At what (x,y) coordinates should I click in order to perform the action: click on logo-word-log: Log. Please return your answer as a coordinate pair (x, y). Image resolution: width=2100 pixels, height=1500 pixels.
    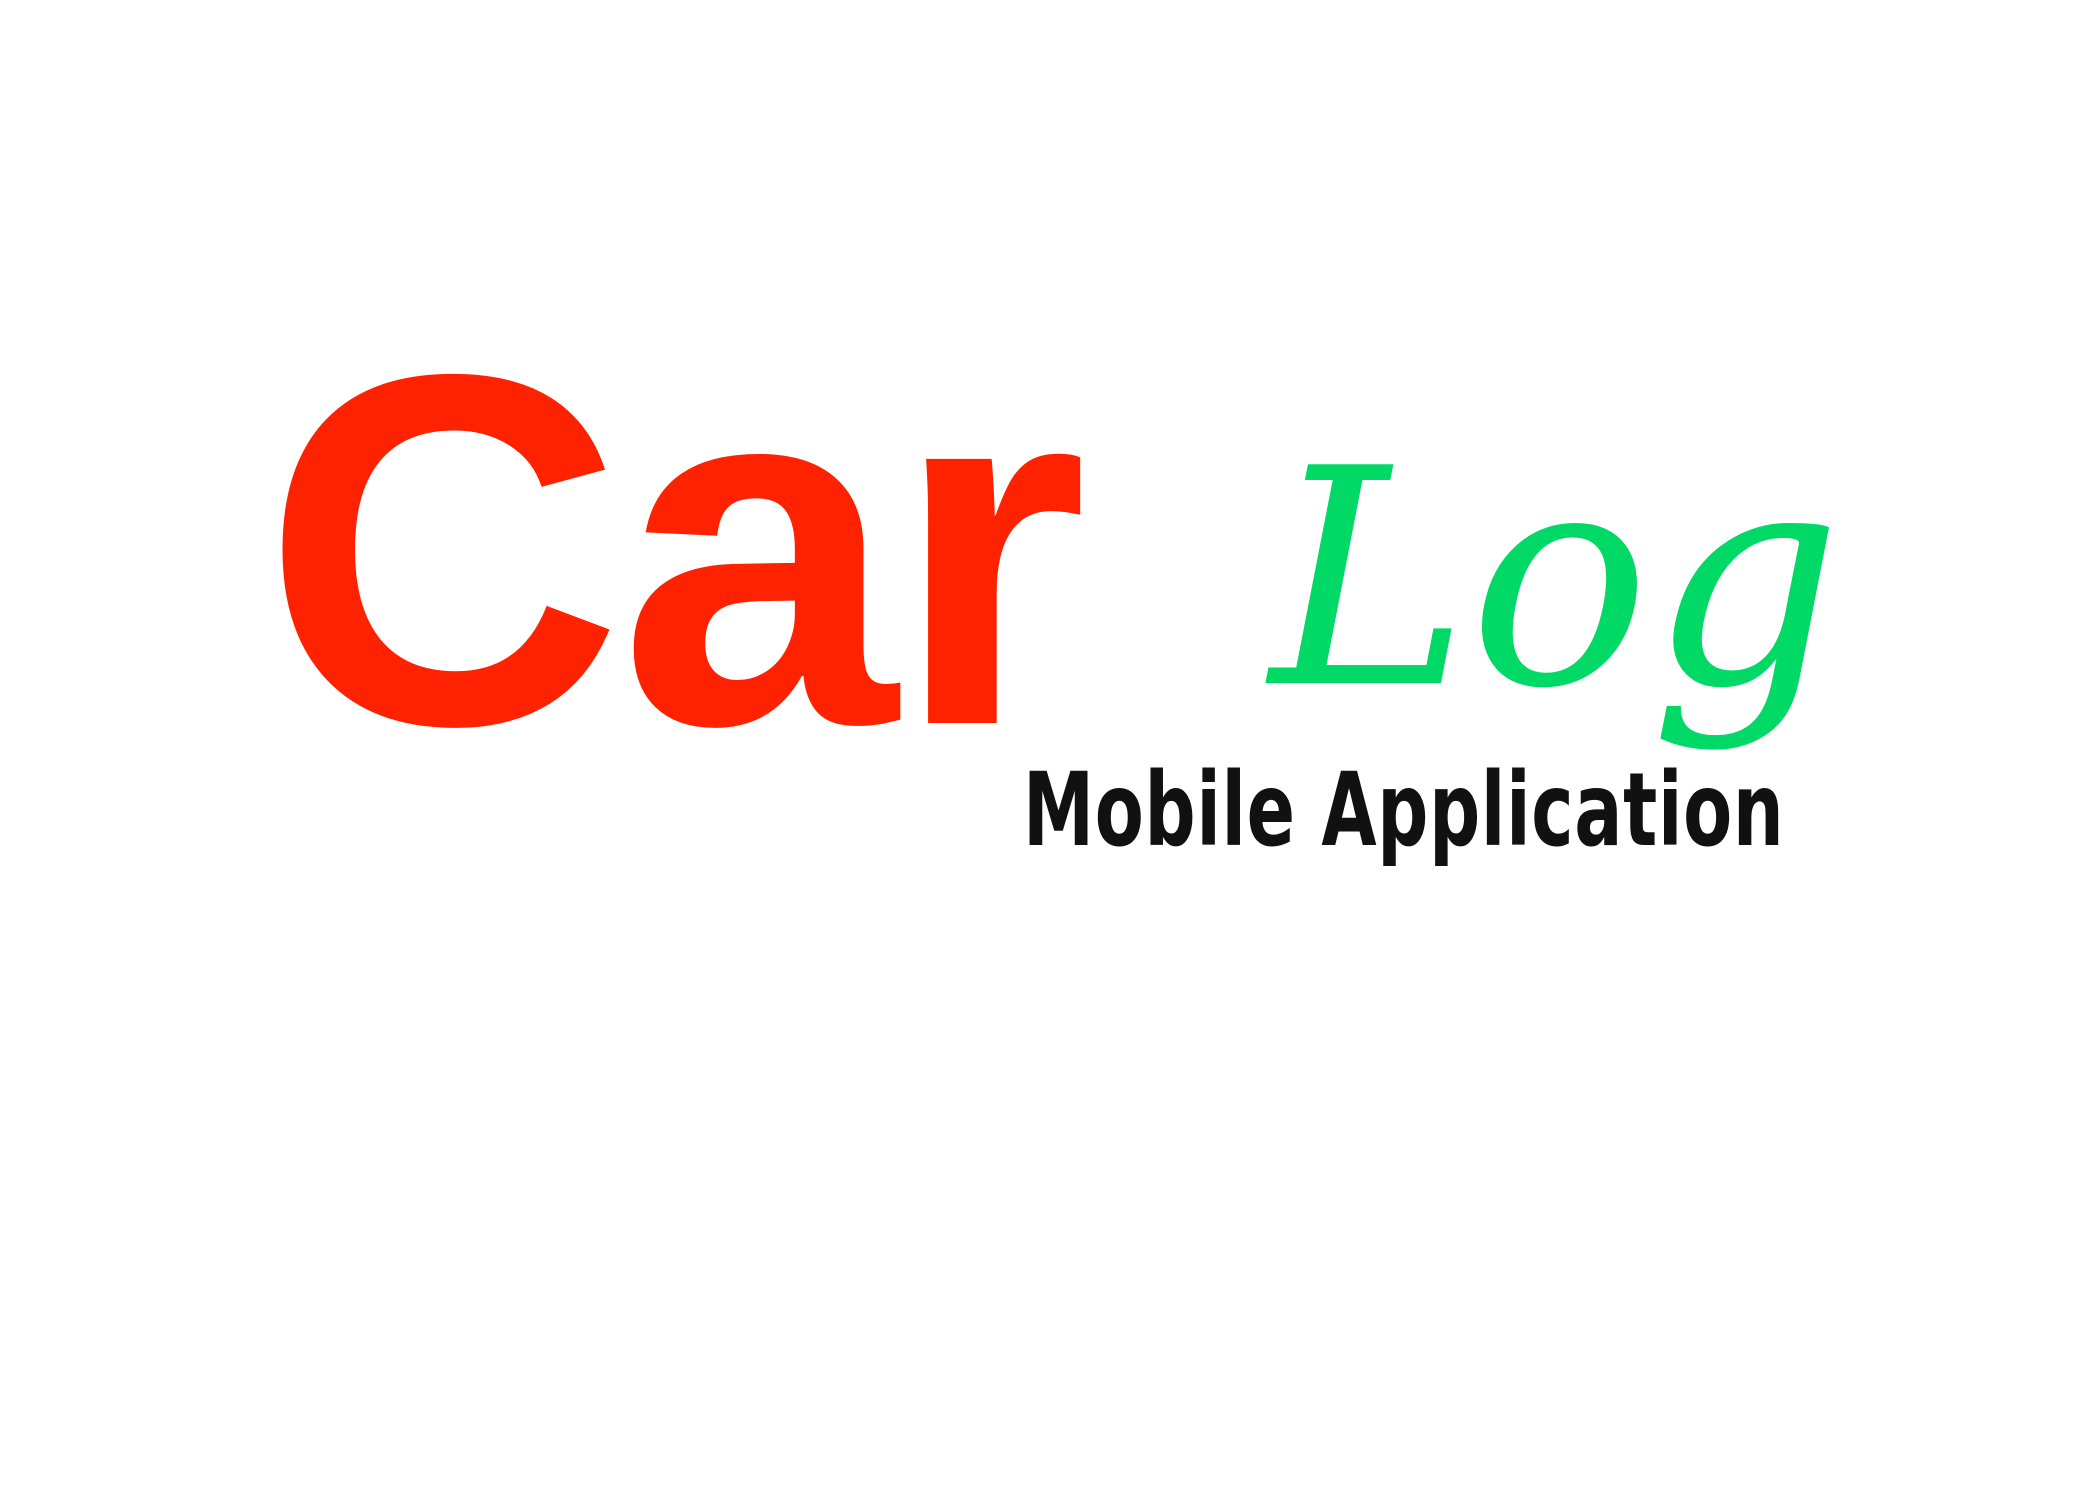
    Looking at the image, I should click on (1556, 579).